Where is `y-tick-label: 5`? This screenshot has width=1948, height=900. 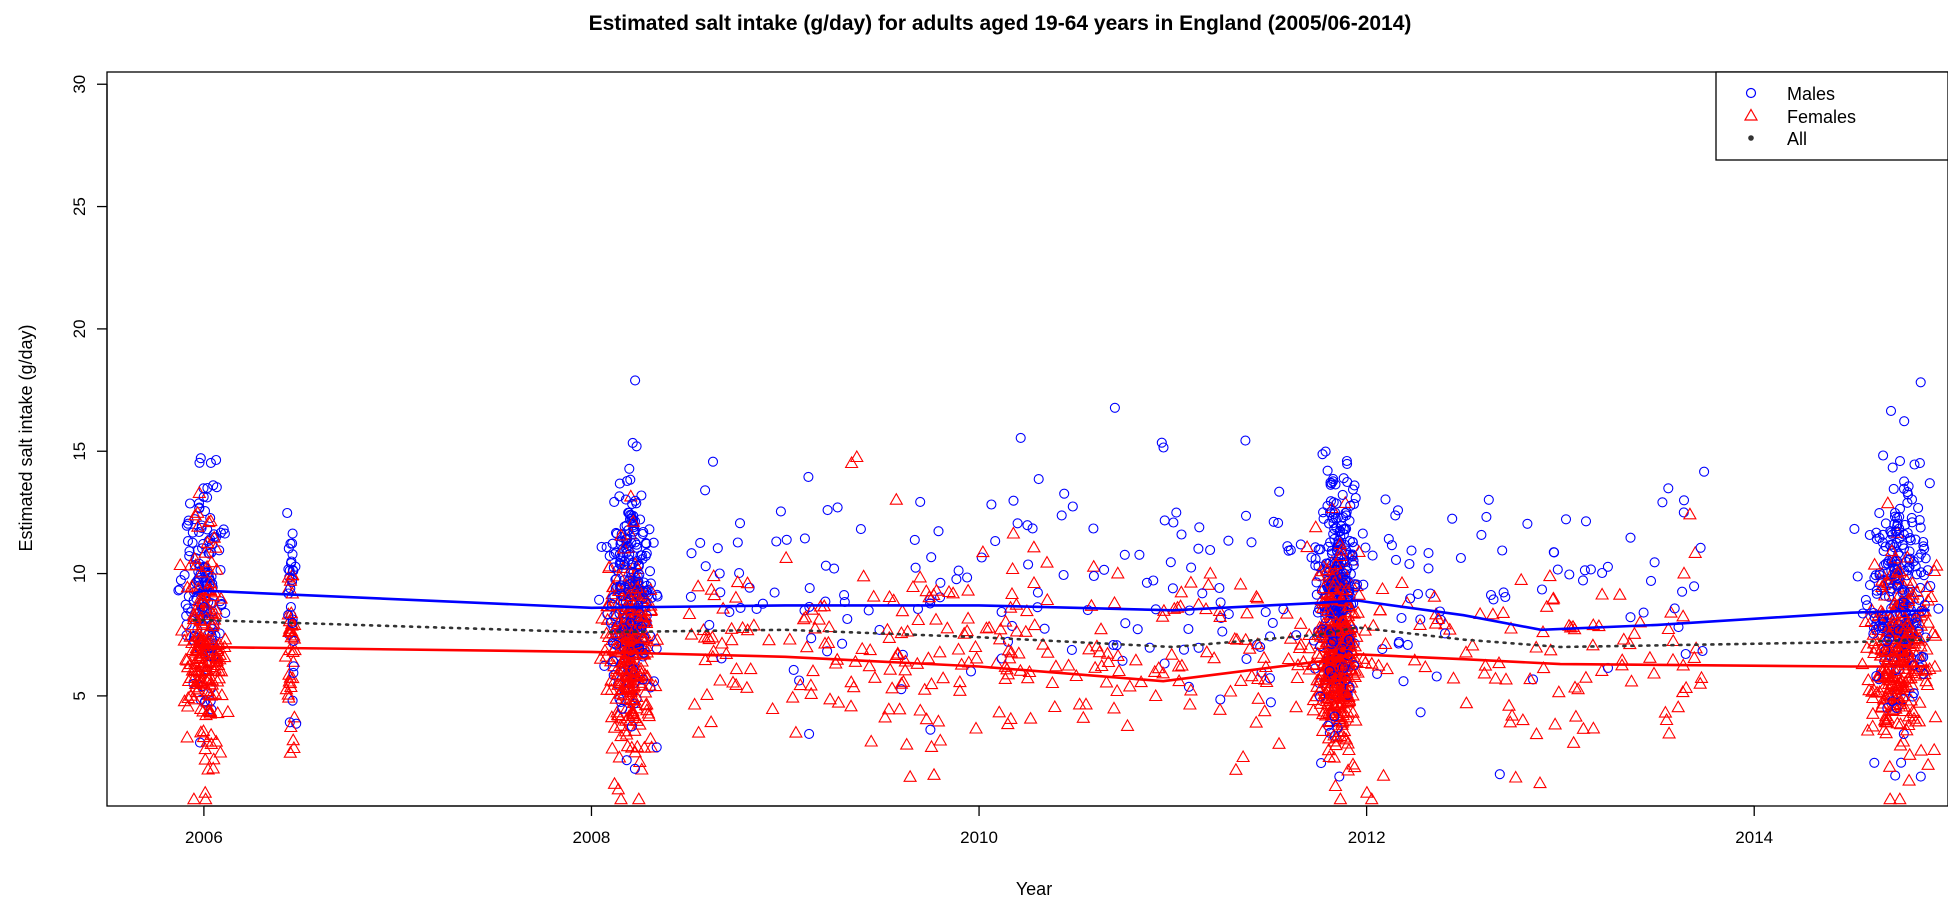
y-tick-label: 5 is located at coordinates (79, 695).